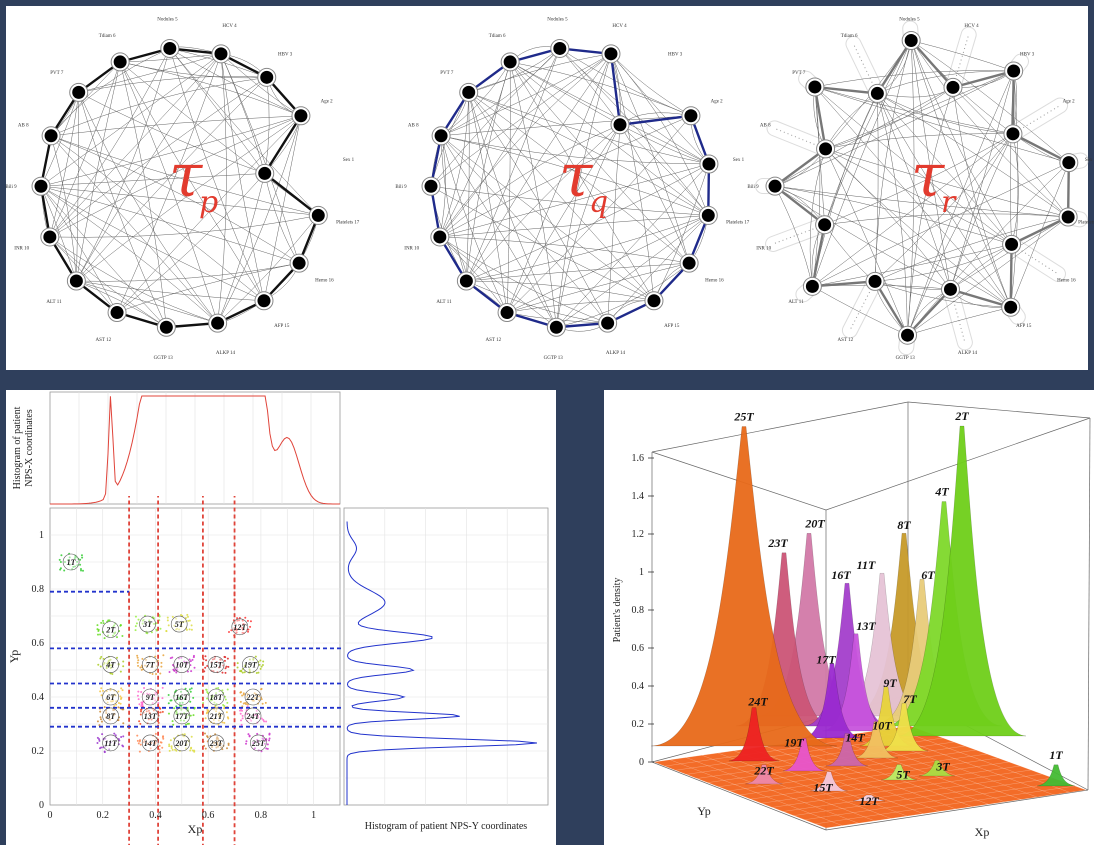  What do you see at coordinates (217, 697) in the screenshot?
I see `cluster-label-18T: 18T` at bounding box center [217, 697].